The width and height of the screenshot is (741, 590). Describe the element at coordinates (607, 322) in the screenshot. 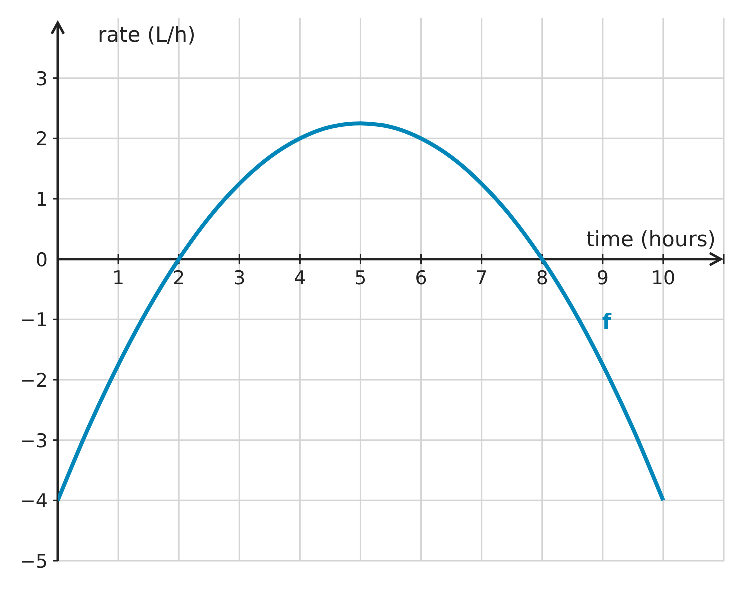

I see `series-label: f` at that location.